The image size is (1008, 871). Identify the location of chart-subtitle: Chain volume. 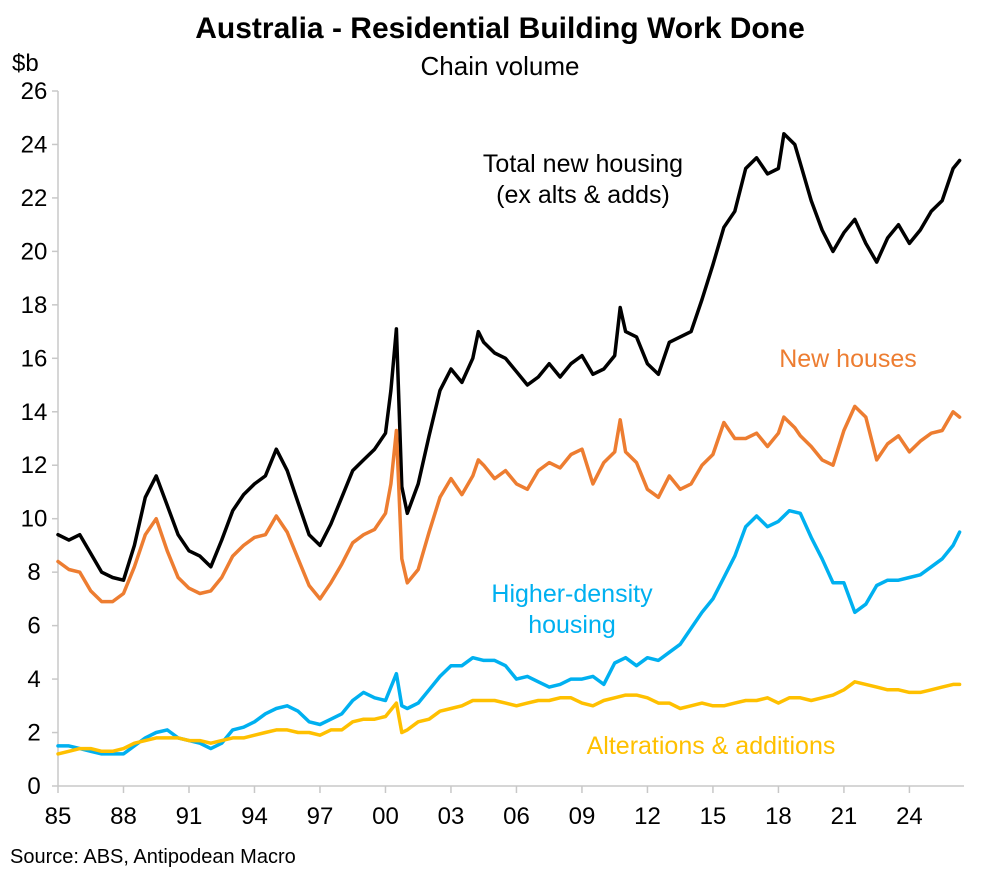
(500, 66).